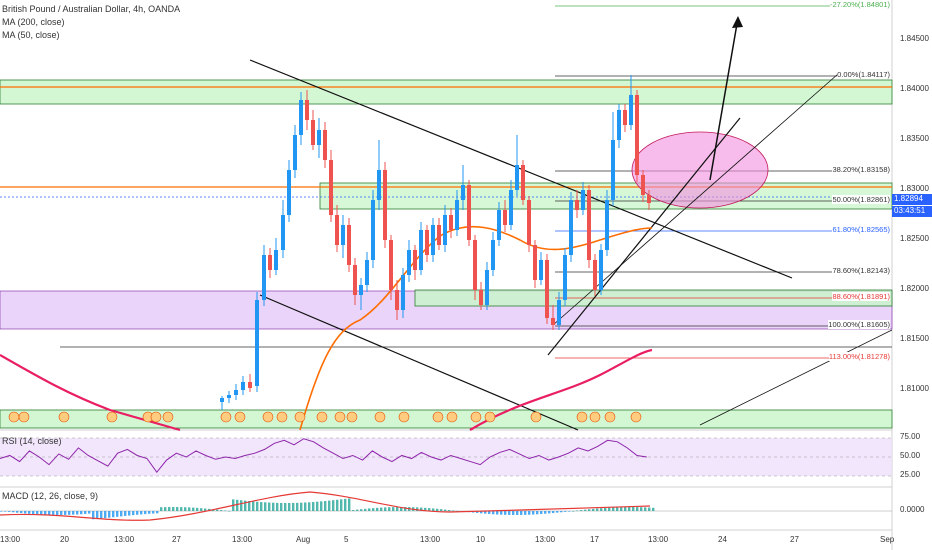 The width and height of the screenshot is (932, 550). I want to click on macd-legend: MACD (12, 26, close, 9), so click(50, 496).